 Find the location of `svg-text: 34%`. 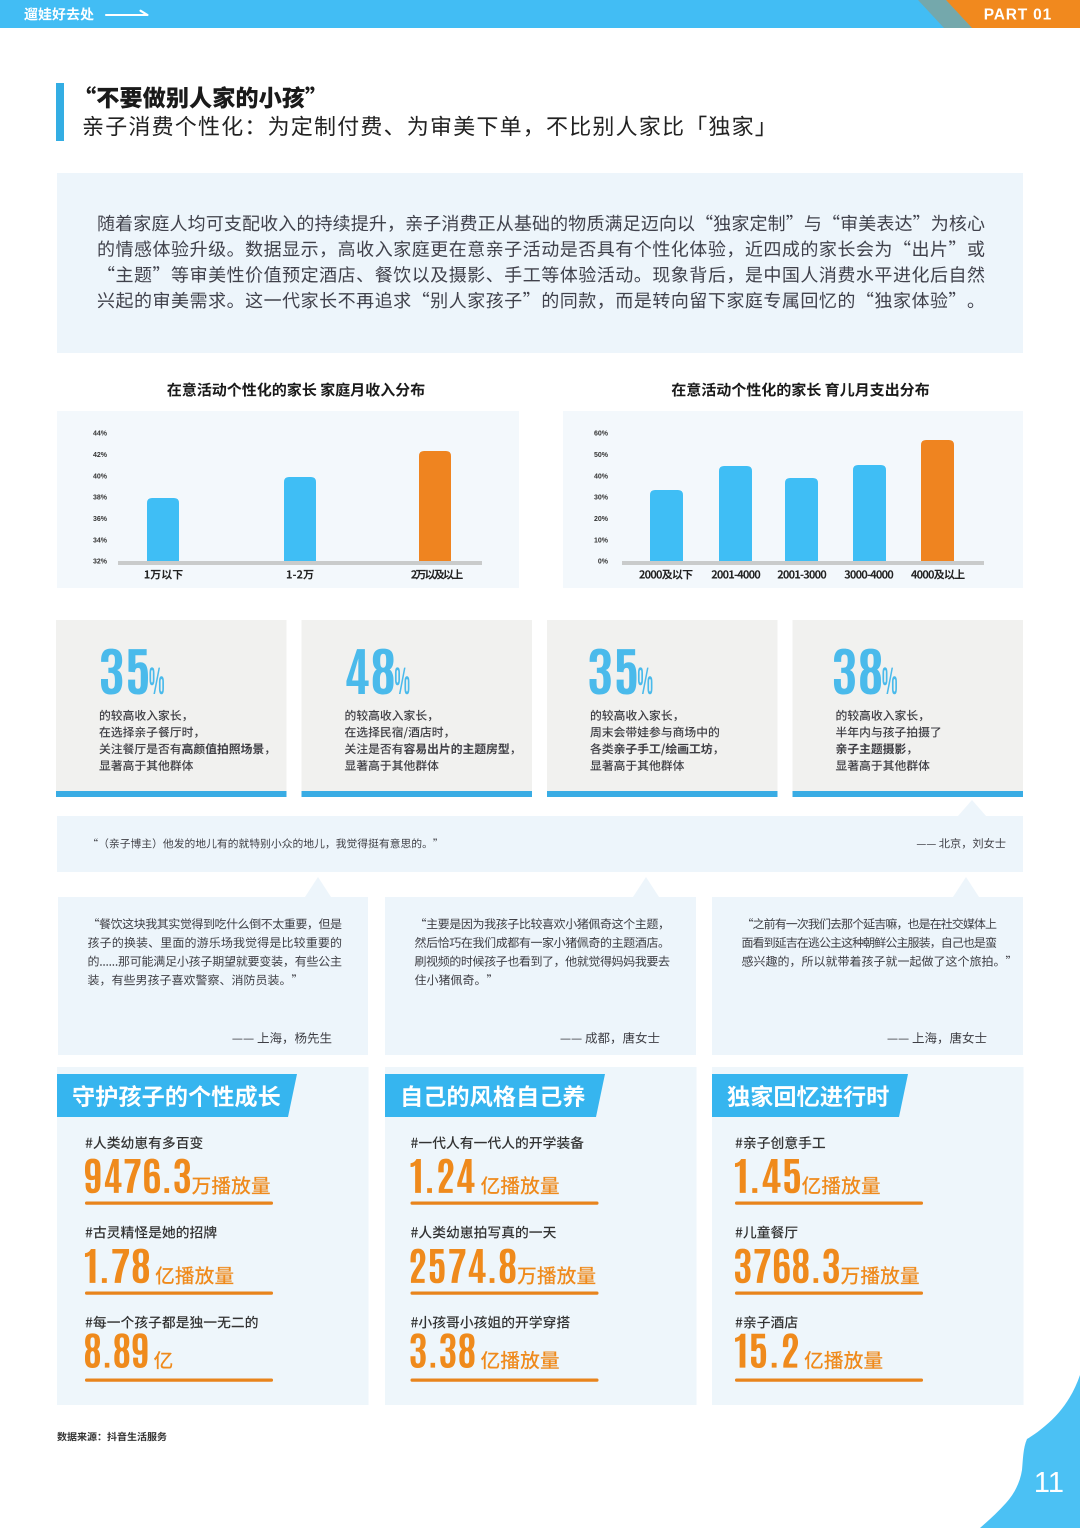

svg-text: 34% is located at coordinates (100, 540).